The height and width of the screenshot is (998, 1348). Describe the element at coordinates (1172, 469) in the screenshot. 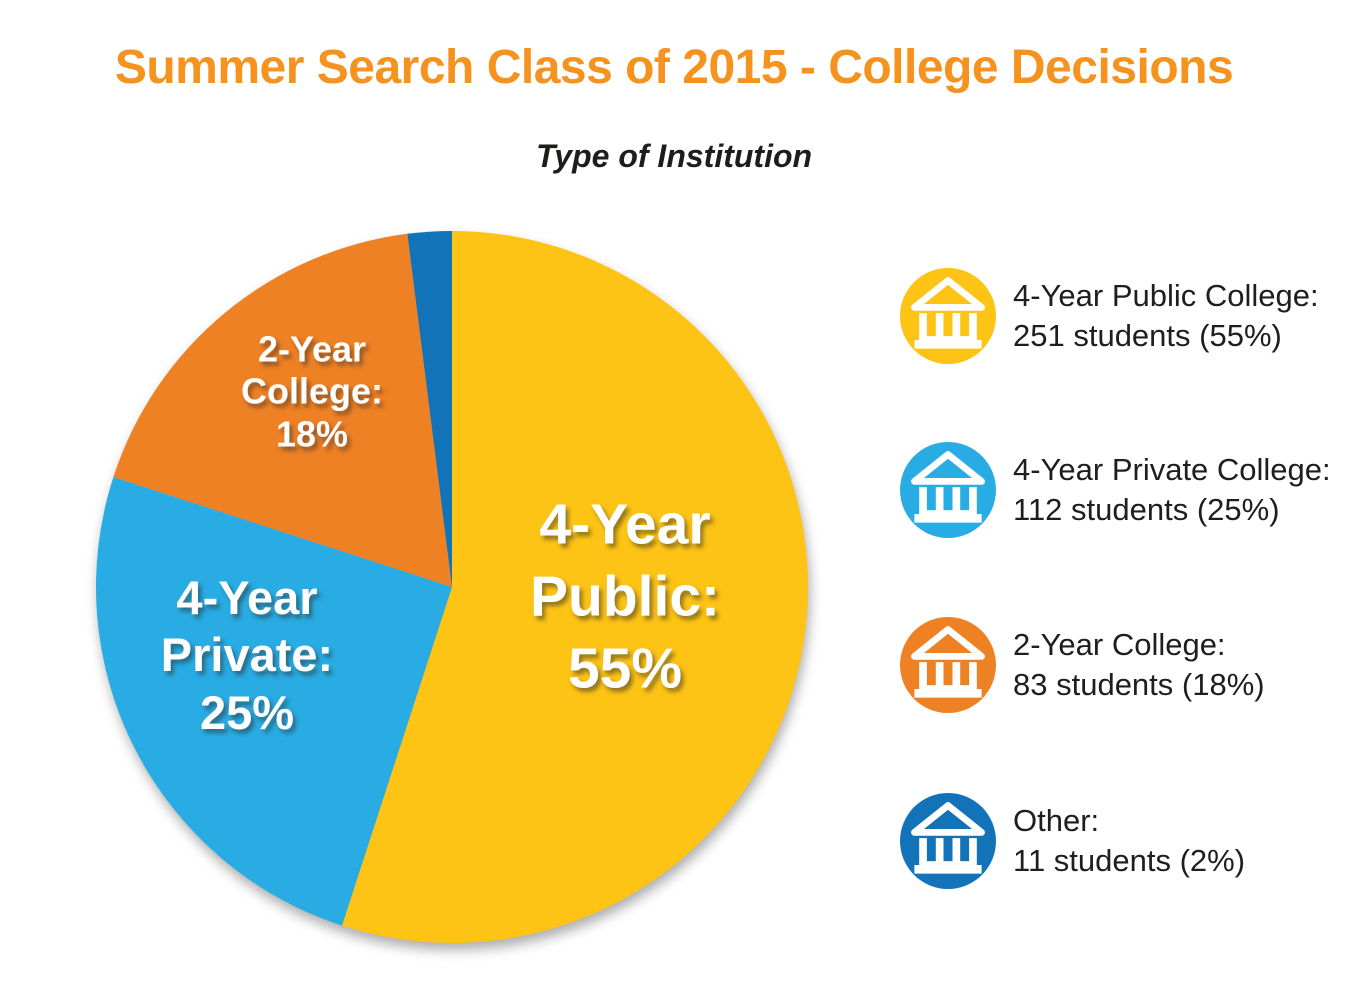

I see `legend-label: 4-Year Private College:` at that location.